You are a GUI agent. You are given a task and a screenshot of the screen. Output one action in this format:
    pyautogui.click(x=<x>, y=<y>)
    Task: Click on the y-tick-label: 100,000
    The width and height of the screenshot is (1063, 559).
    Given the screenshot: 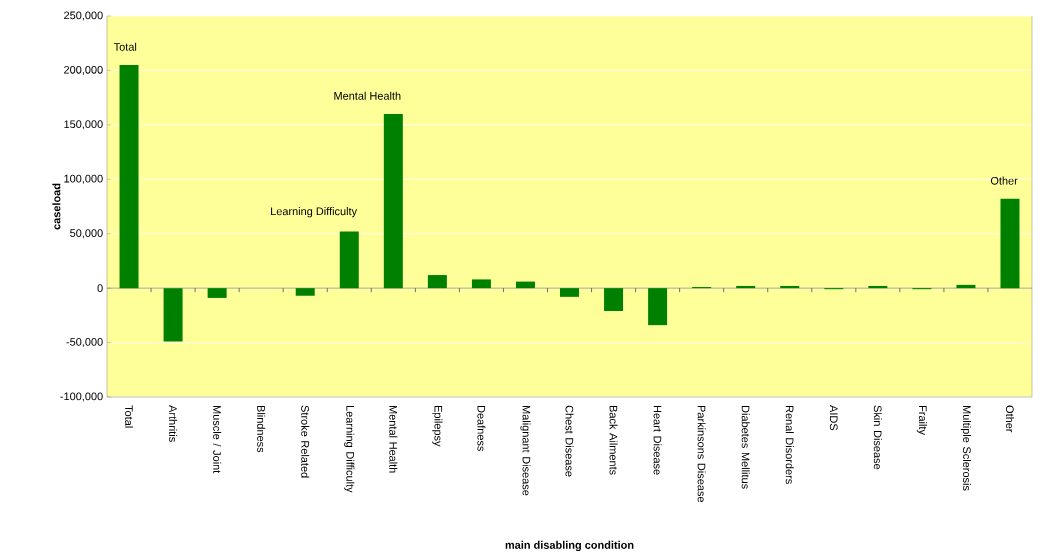 What is the action you would take?
    pyautogui.click(x=83, y=179)
    